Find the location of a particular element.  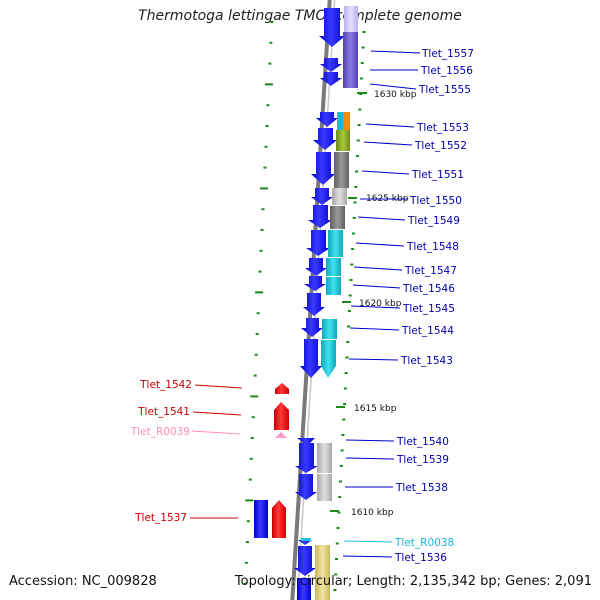

rna-label-R0038: Tlet_R0038 is located at coordinates (424, 543).